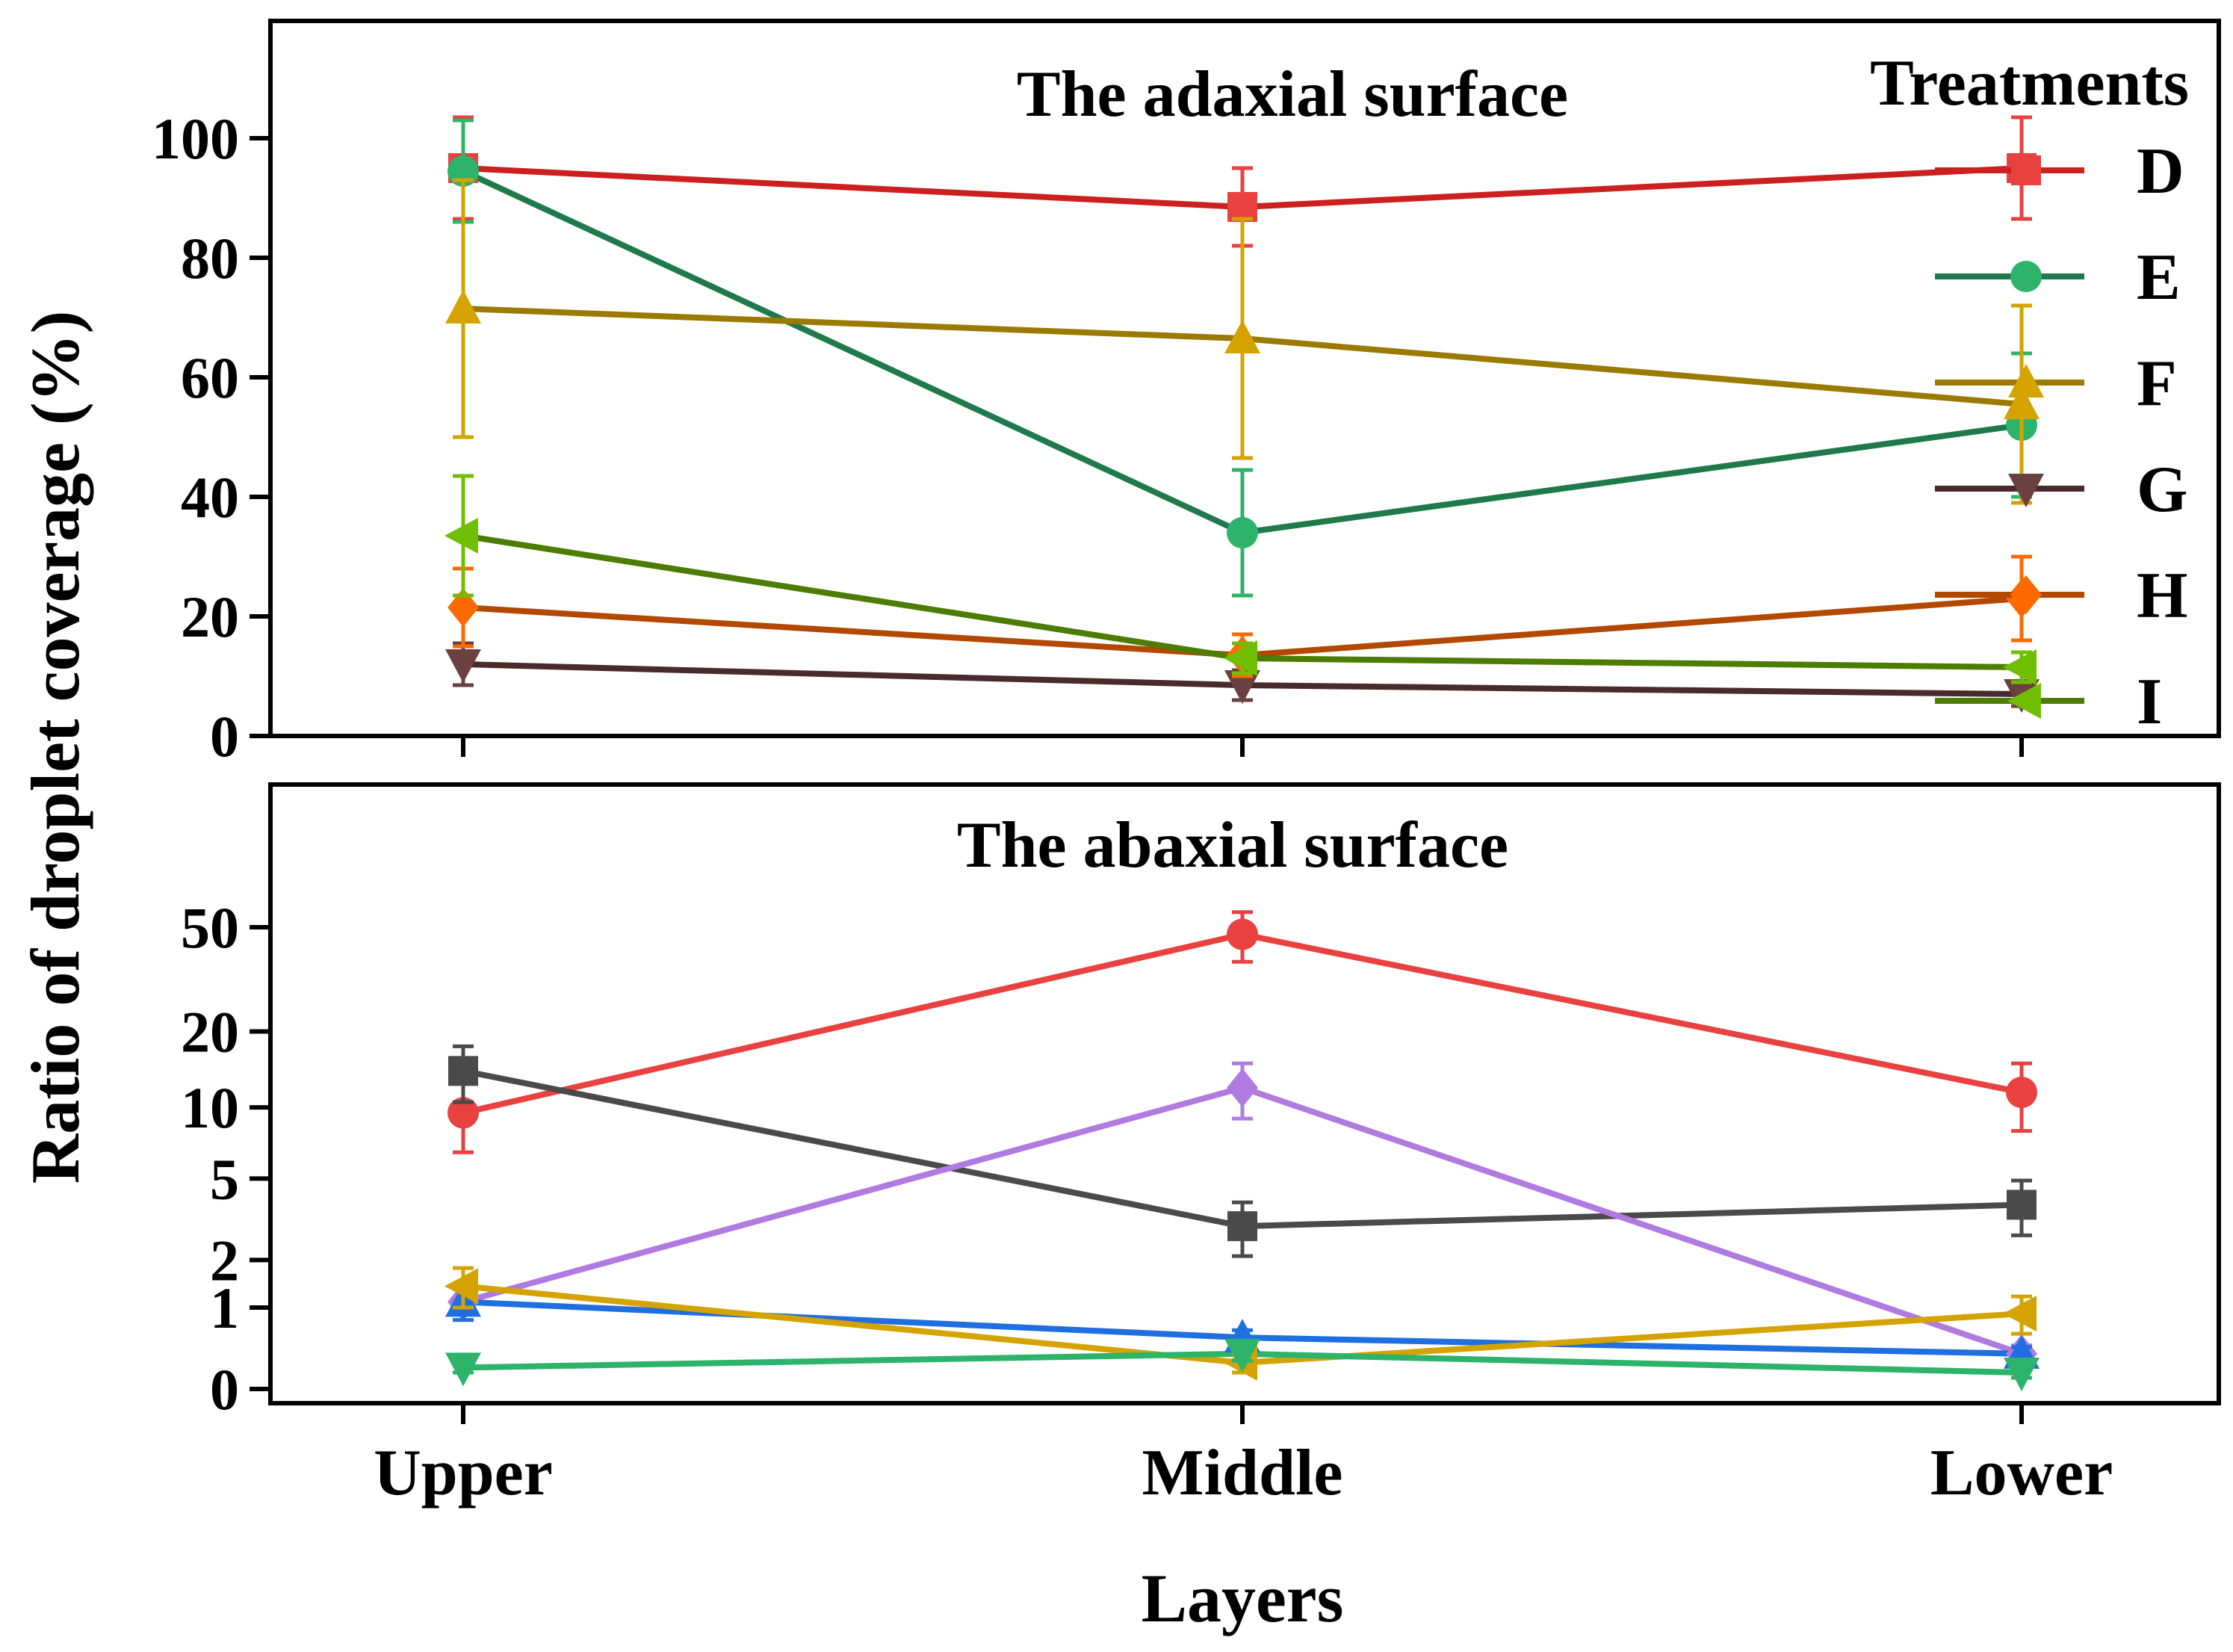 This screenshot has height=1652, width=2233. I want to click on y-tick-label: 2, so click(224, 1260).